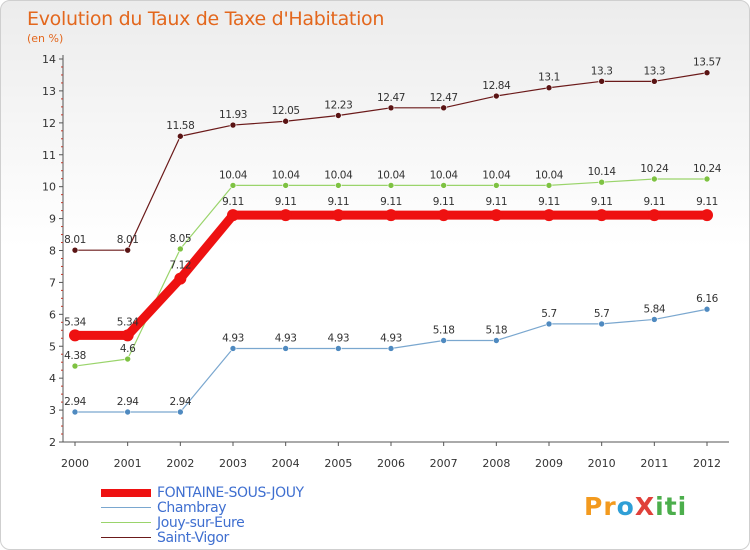 The width and height of the screenshot is (750, 550). I want to click on data-label-saint-vigor: 13.57, so click(707, 63).